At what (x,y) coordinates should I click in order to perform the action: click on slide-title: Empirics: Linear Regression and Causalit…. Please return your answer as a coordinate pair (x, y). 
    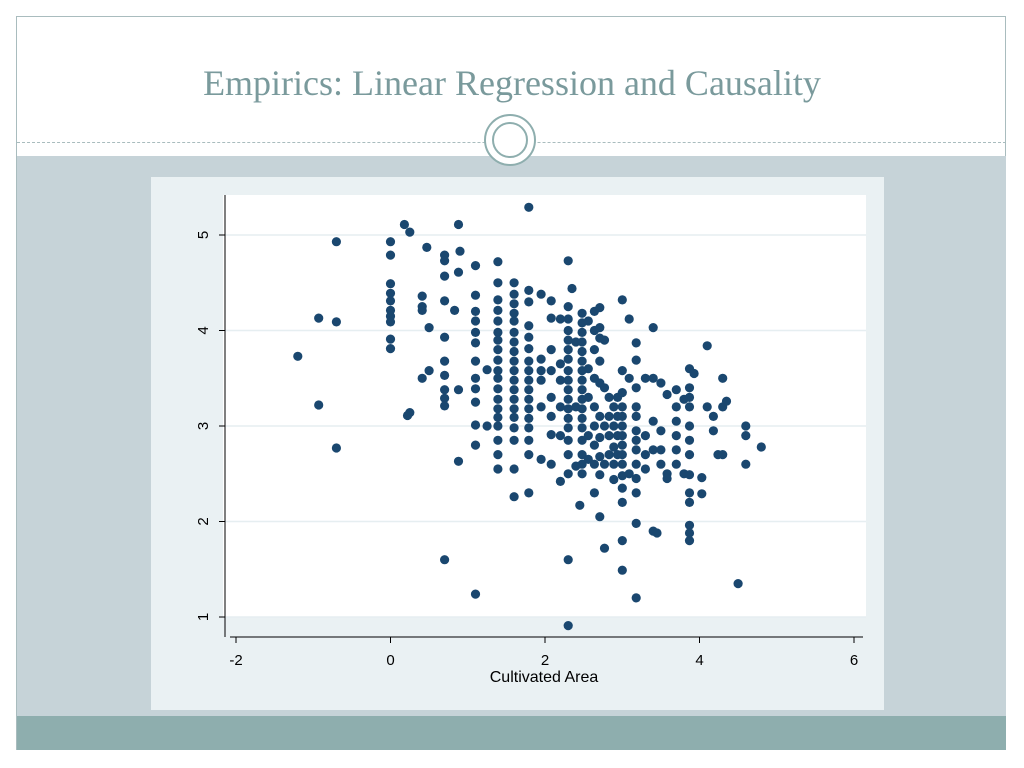
    Looking at the image, I should click on (512, 83).